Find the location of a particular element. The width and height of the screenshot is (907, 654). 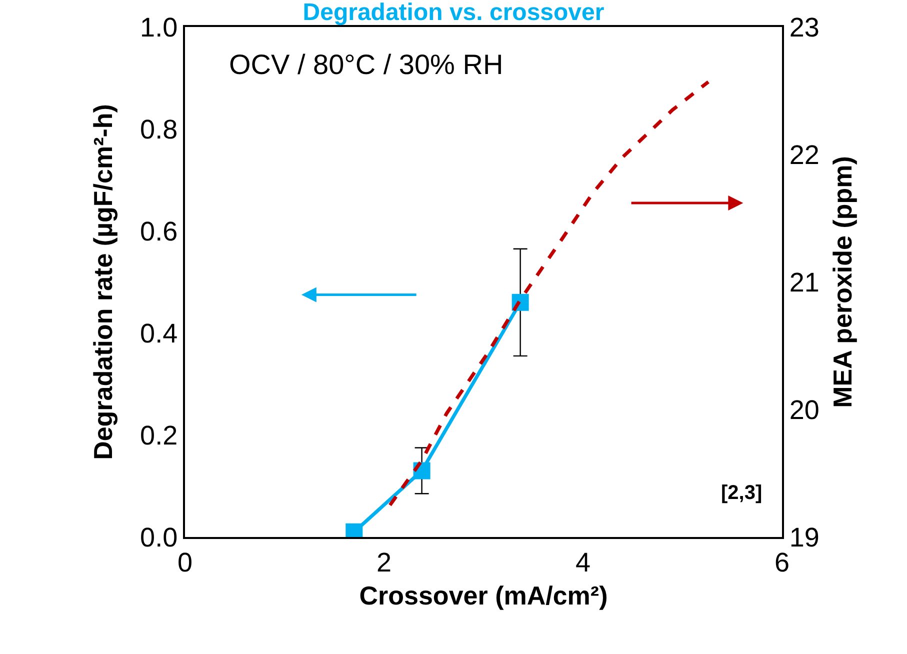

y2-axis-title: MEA peroxide (ppm) is located at coordinates (843, 282).